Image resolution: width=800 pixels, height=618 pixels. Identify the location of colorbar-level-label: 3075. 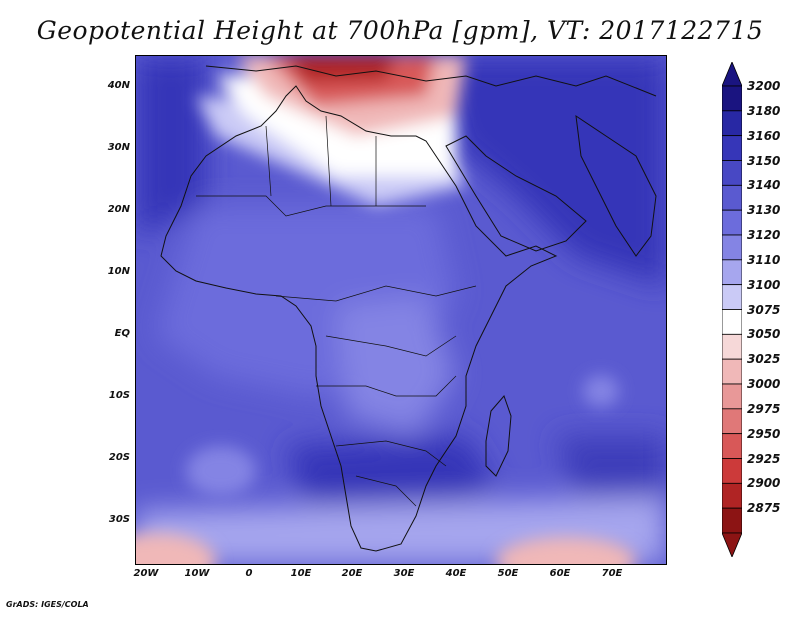
(764, 309).